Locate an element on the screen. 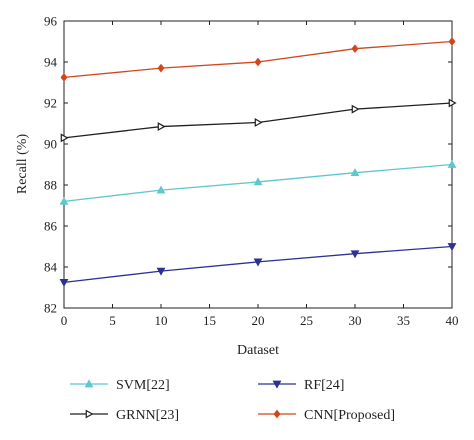 The height and width of the screenshot is (440, 474). x-tick-label: 10 is located at coordinates (161, 320).